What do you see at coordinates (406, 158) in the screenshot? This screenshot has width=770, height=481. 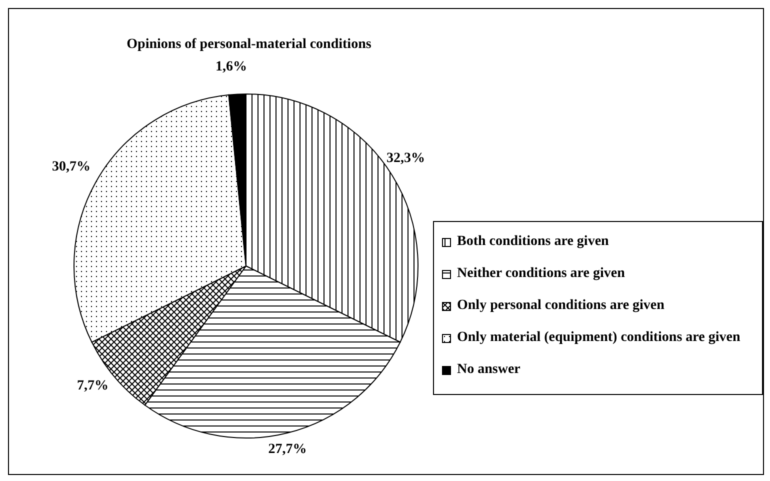 I see `data-label: 32,3%` at bounding box center [406, 158].